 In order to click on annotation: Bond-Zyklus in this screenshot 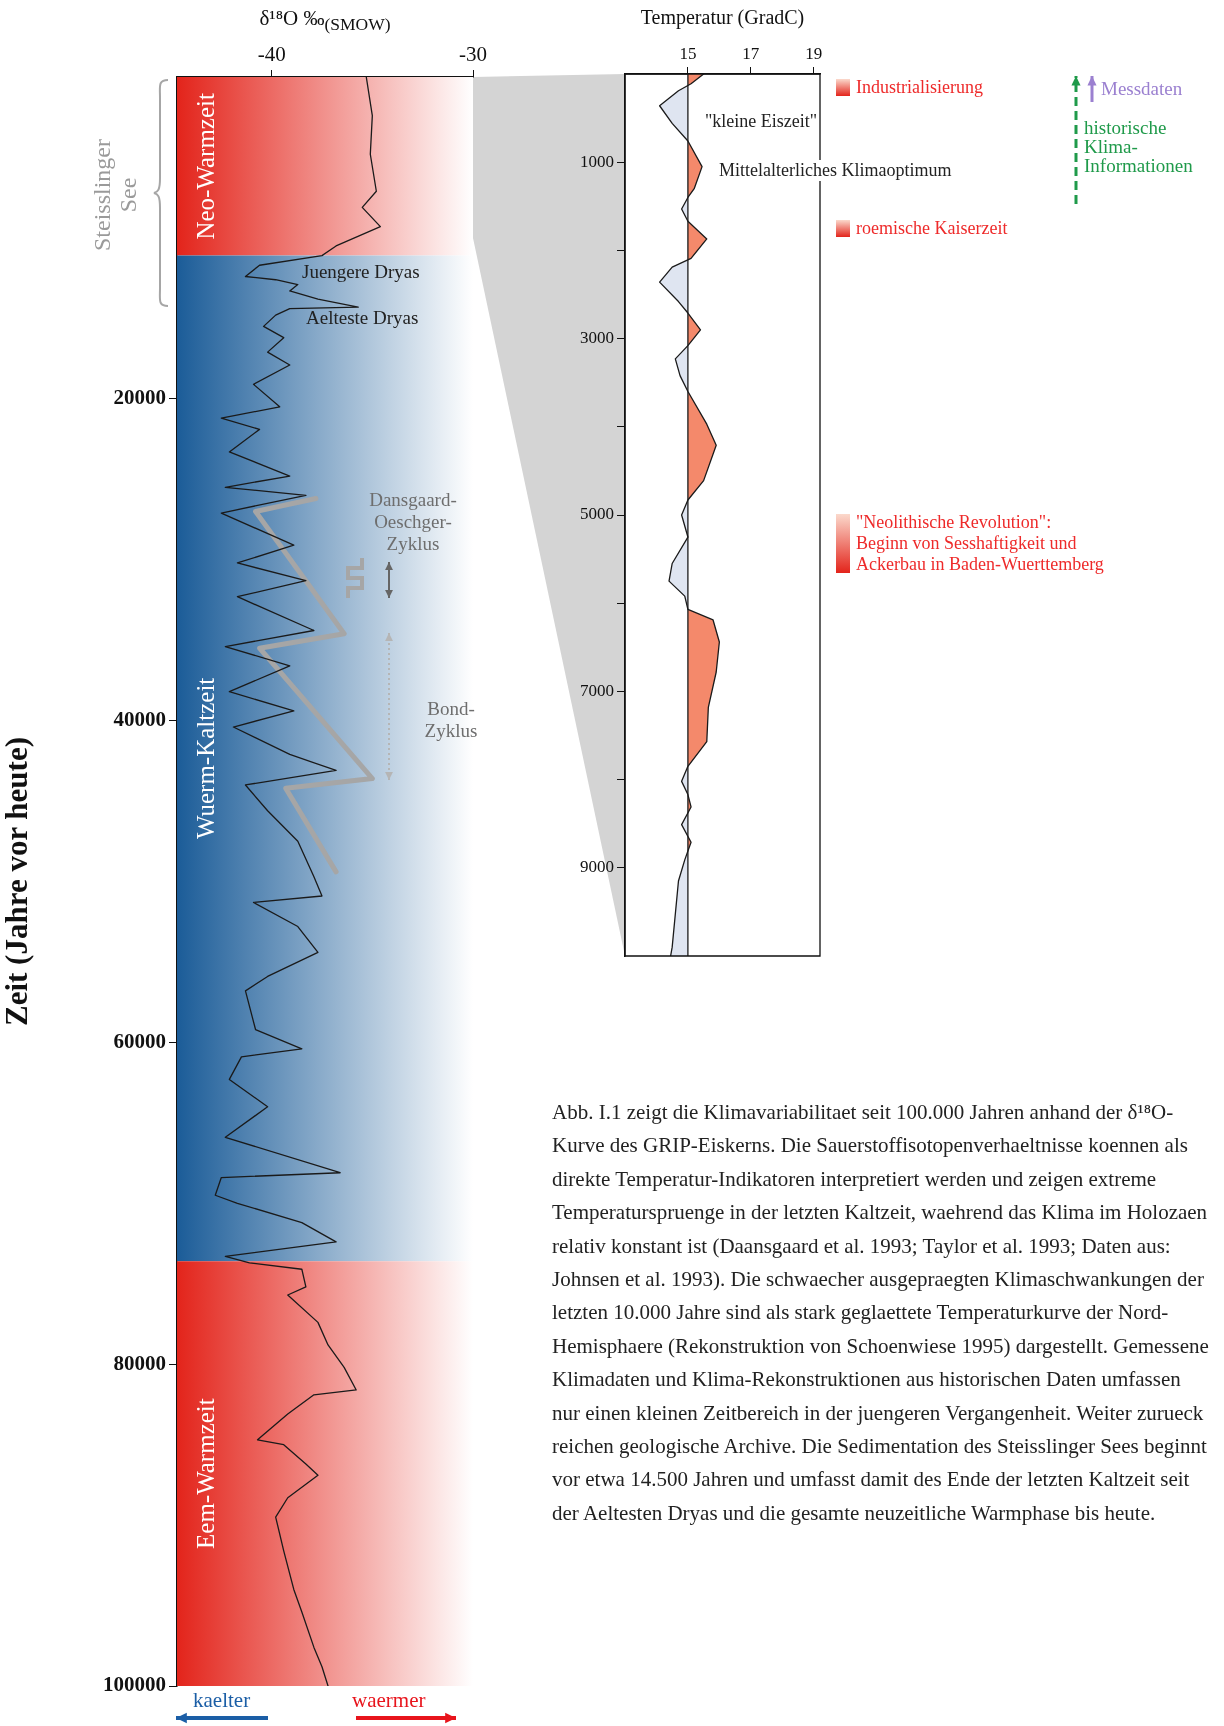, I will do `click(451, 720)`.